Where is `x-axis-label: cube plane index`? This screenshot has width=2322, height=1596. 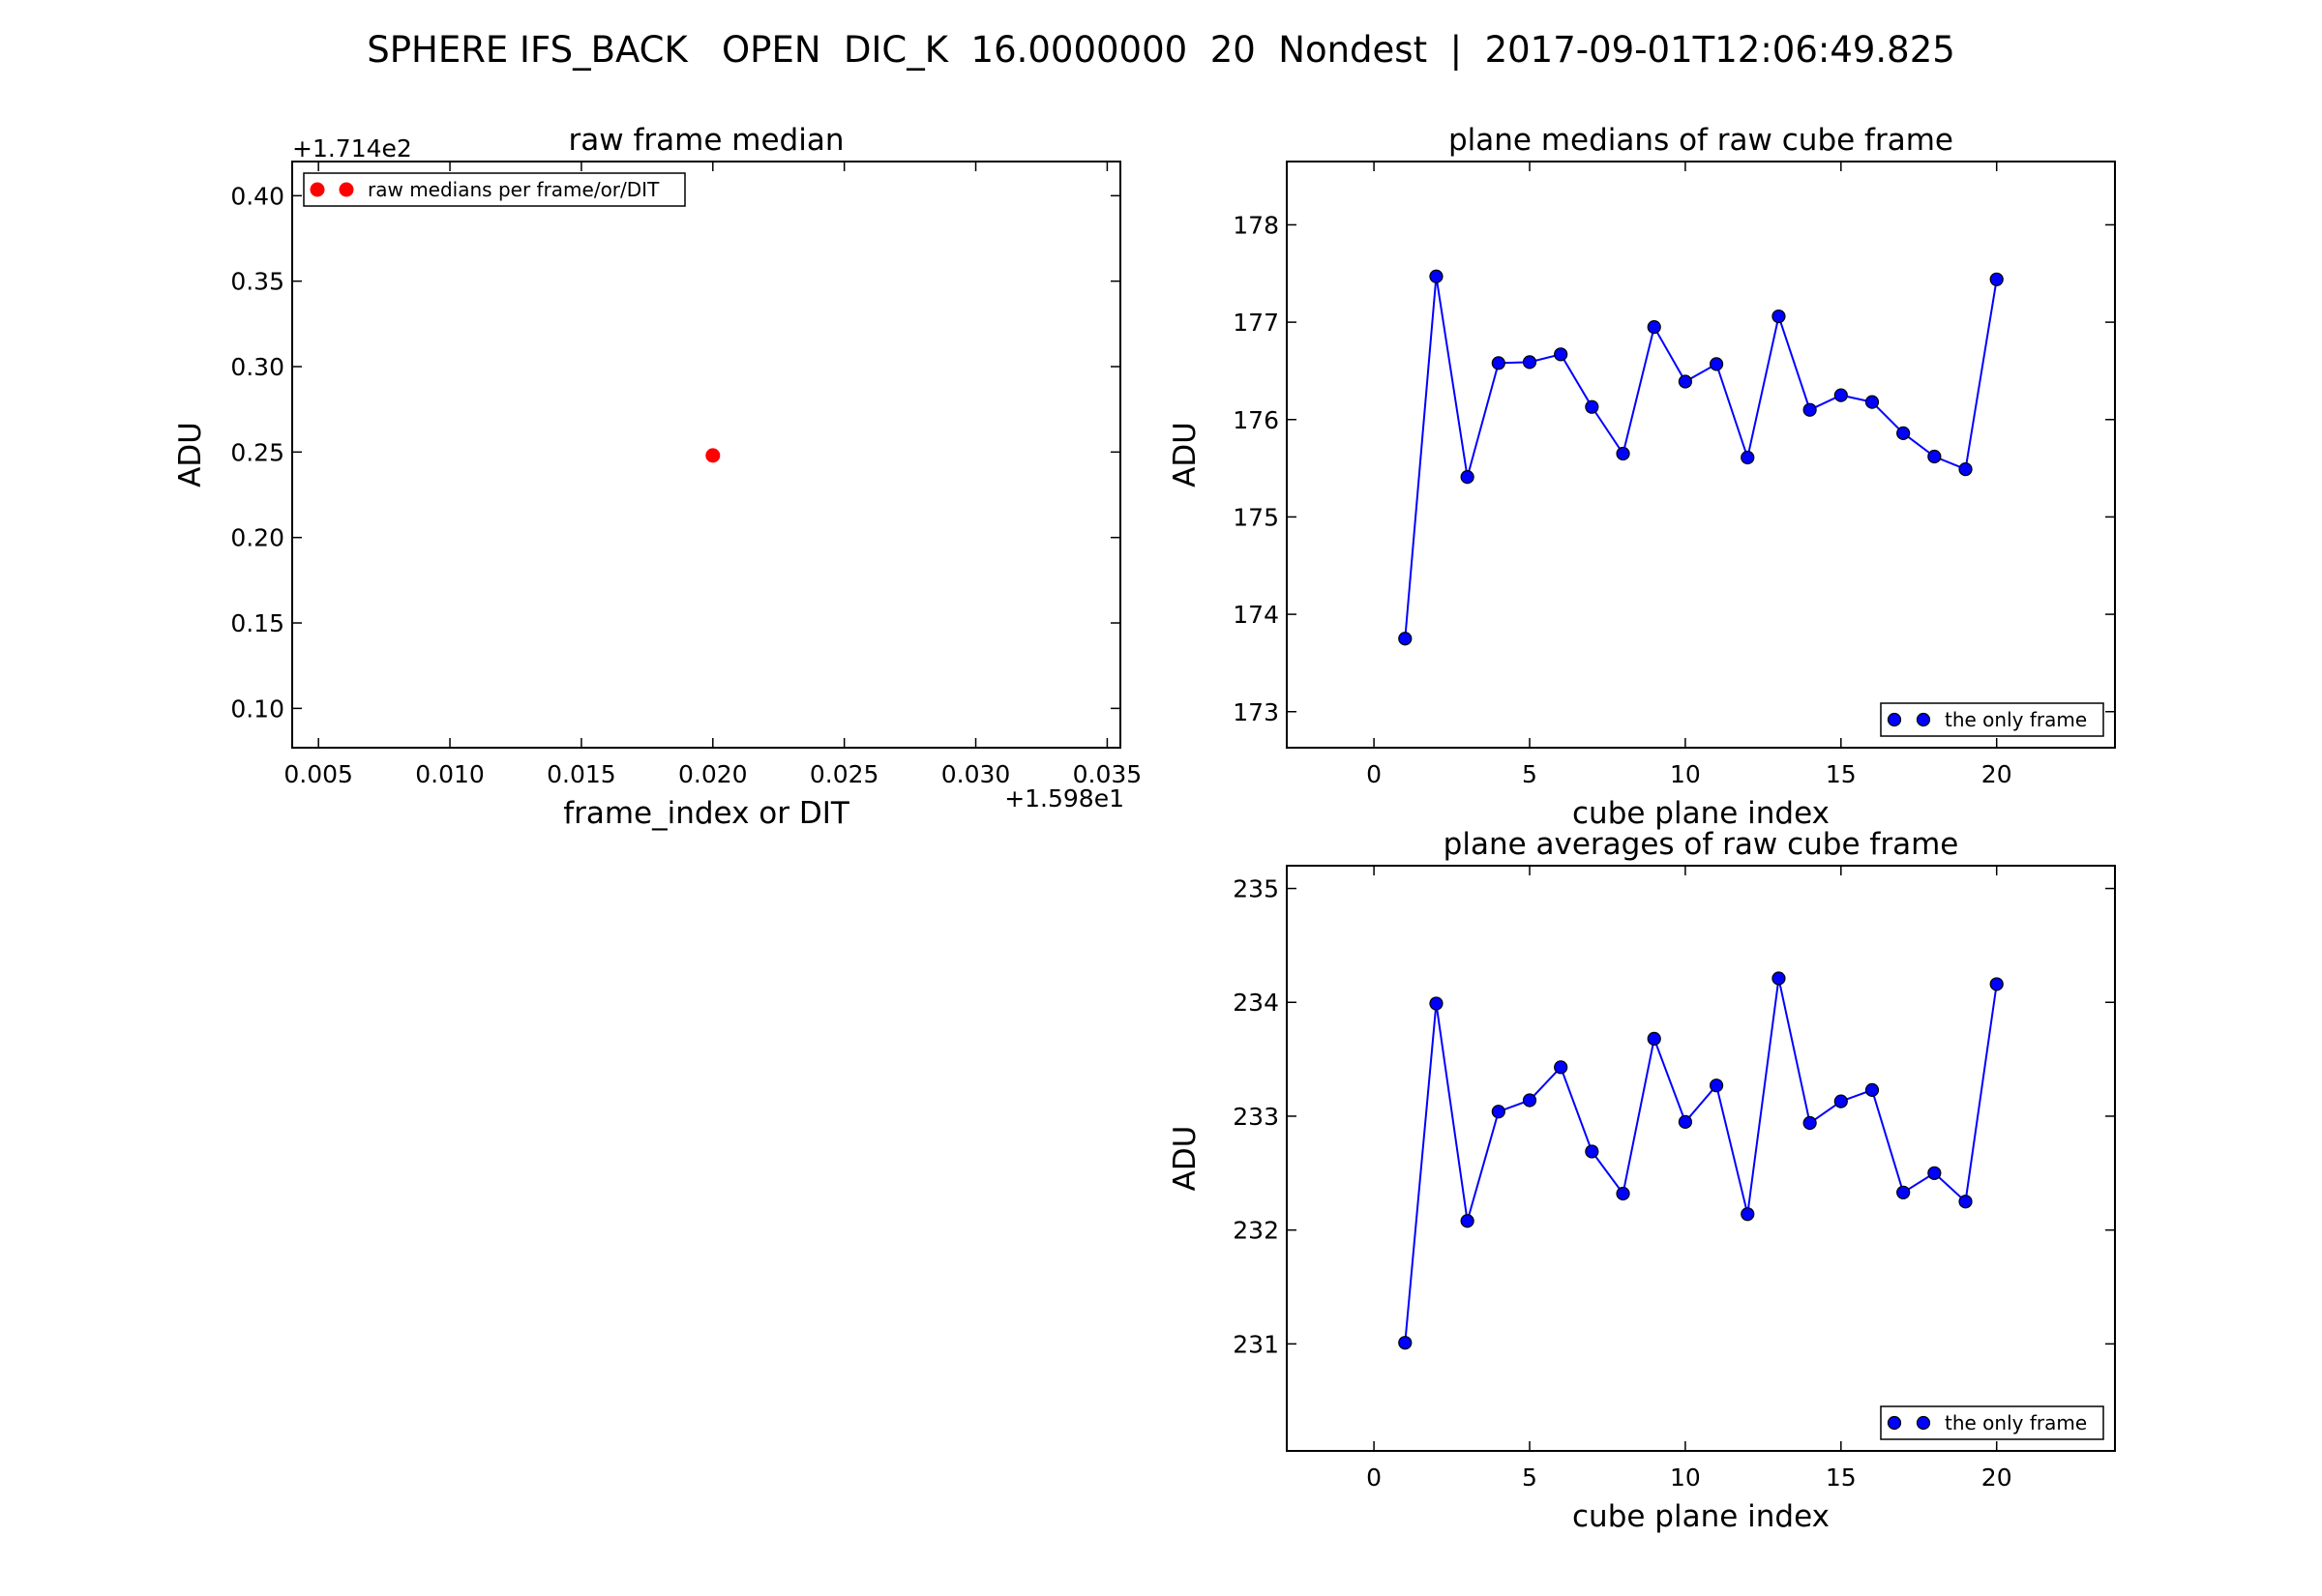 x-axis-label: cube plane index is located at coordinates (1701, 1516).